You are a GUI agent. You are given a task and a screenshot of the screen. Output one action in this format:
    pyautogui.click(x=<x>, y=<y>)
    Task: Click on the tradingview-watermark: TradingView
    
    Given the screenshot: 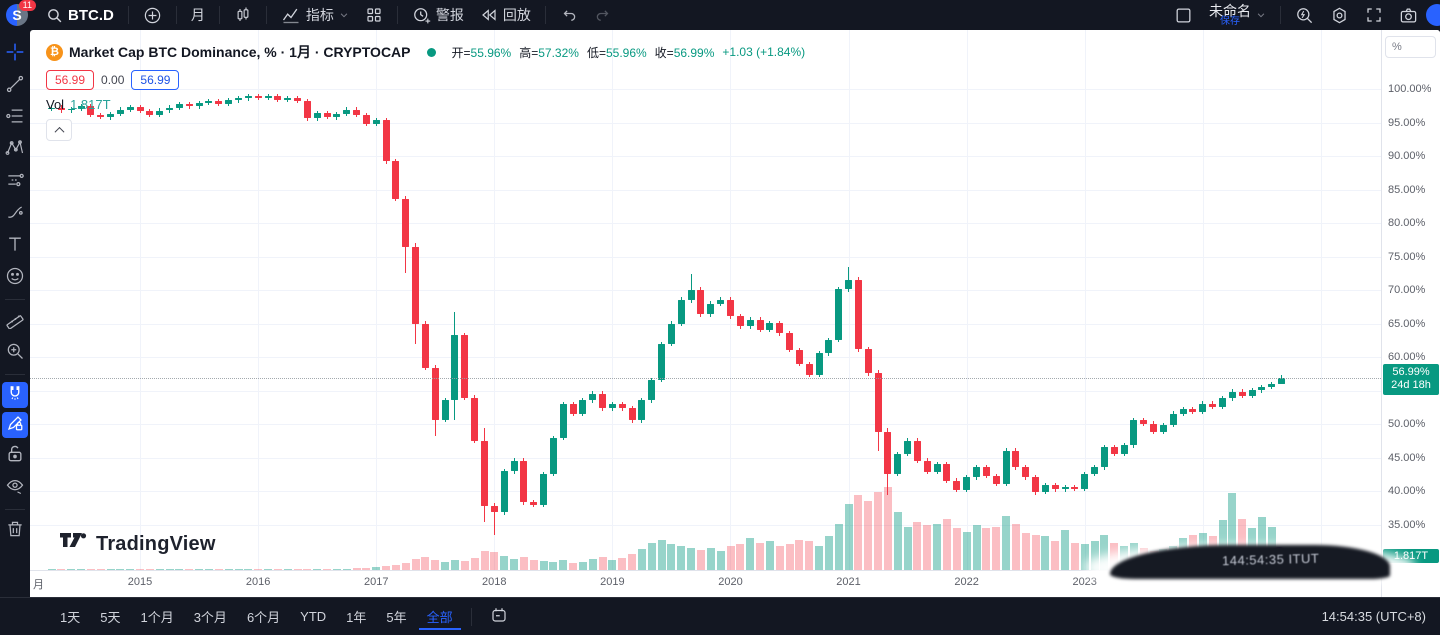 What is the action you would take?
    pyautogui.click(x=138, y=544)
    